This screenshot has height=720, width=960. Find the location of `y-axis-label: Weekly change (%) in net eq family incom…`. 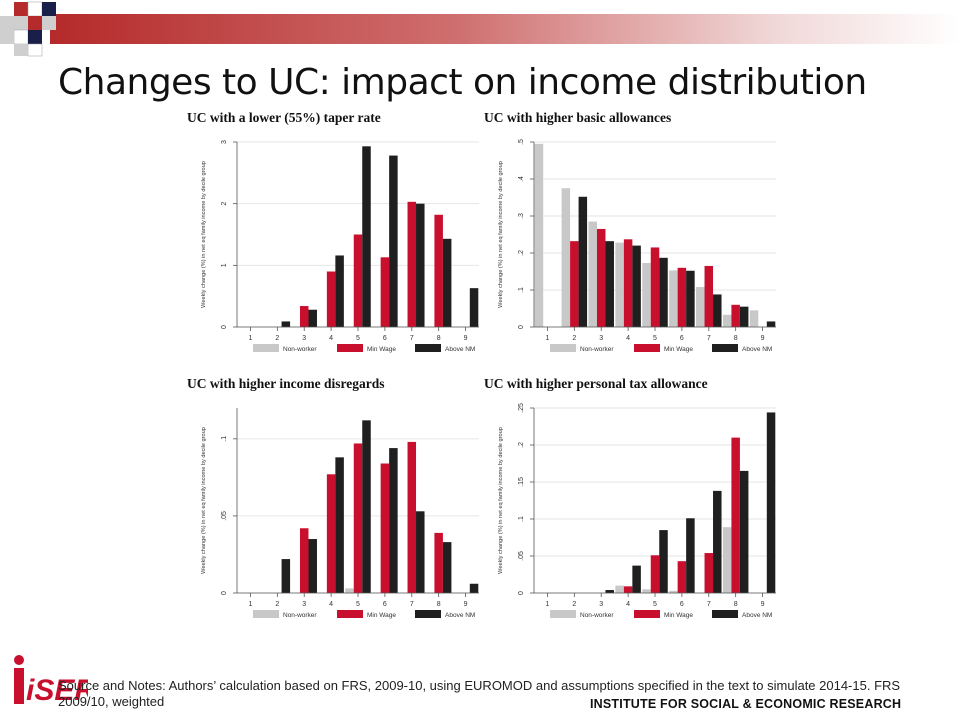

y-axis-label: Weekly change (%) in net eq family incom… is located at coordinates (501, 500).